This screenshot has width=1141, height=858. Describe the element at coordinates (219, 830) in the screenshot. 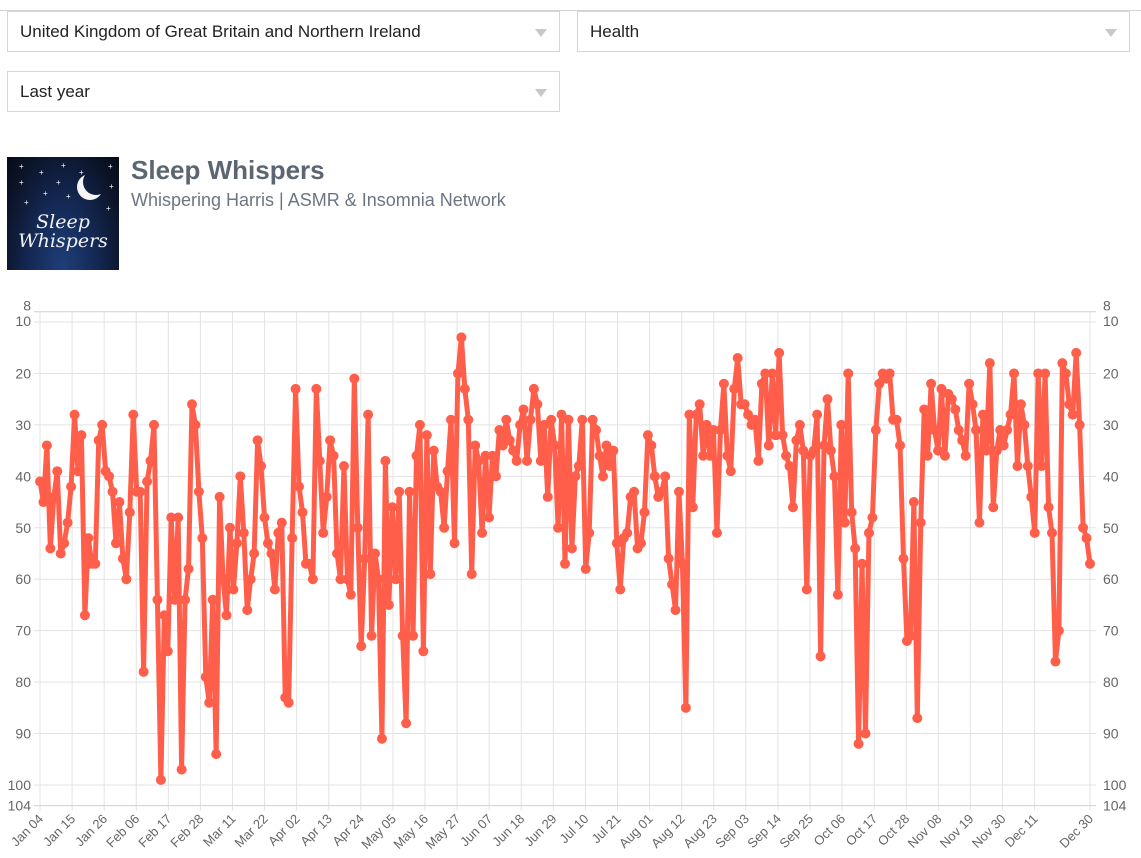

I see `svg-text: Mar 11` at that location.